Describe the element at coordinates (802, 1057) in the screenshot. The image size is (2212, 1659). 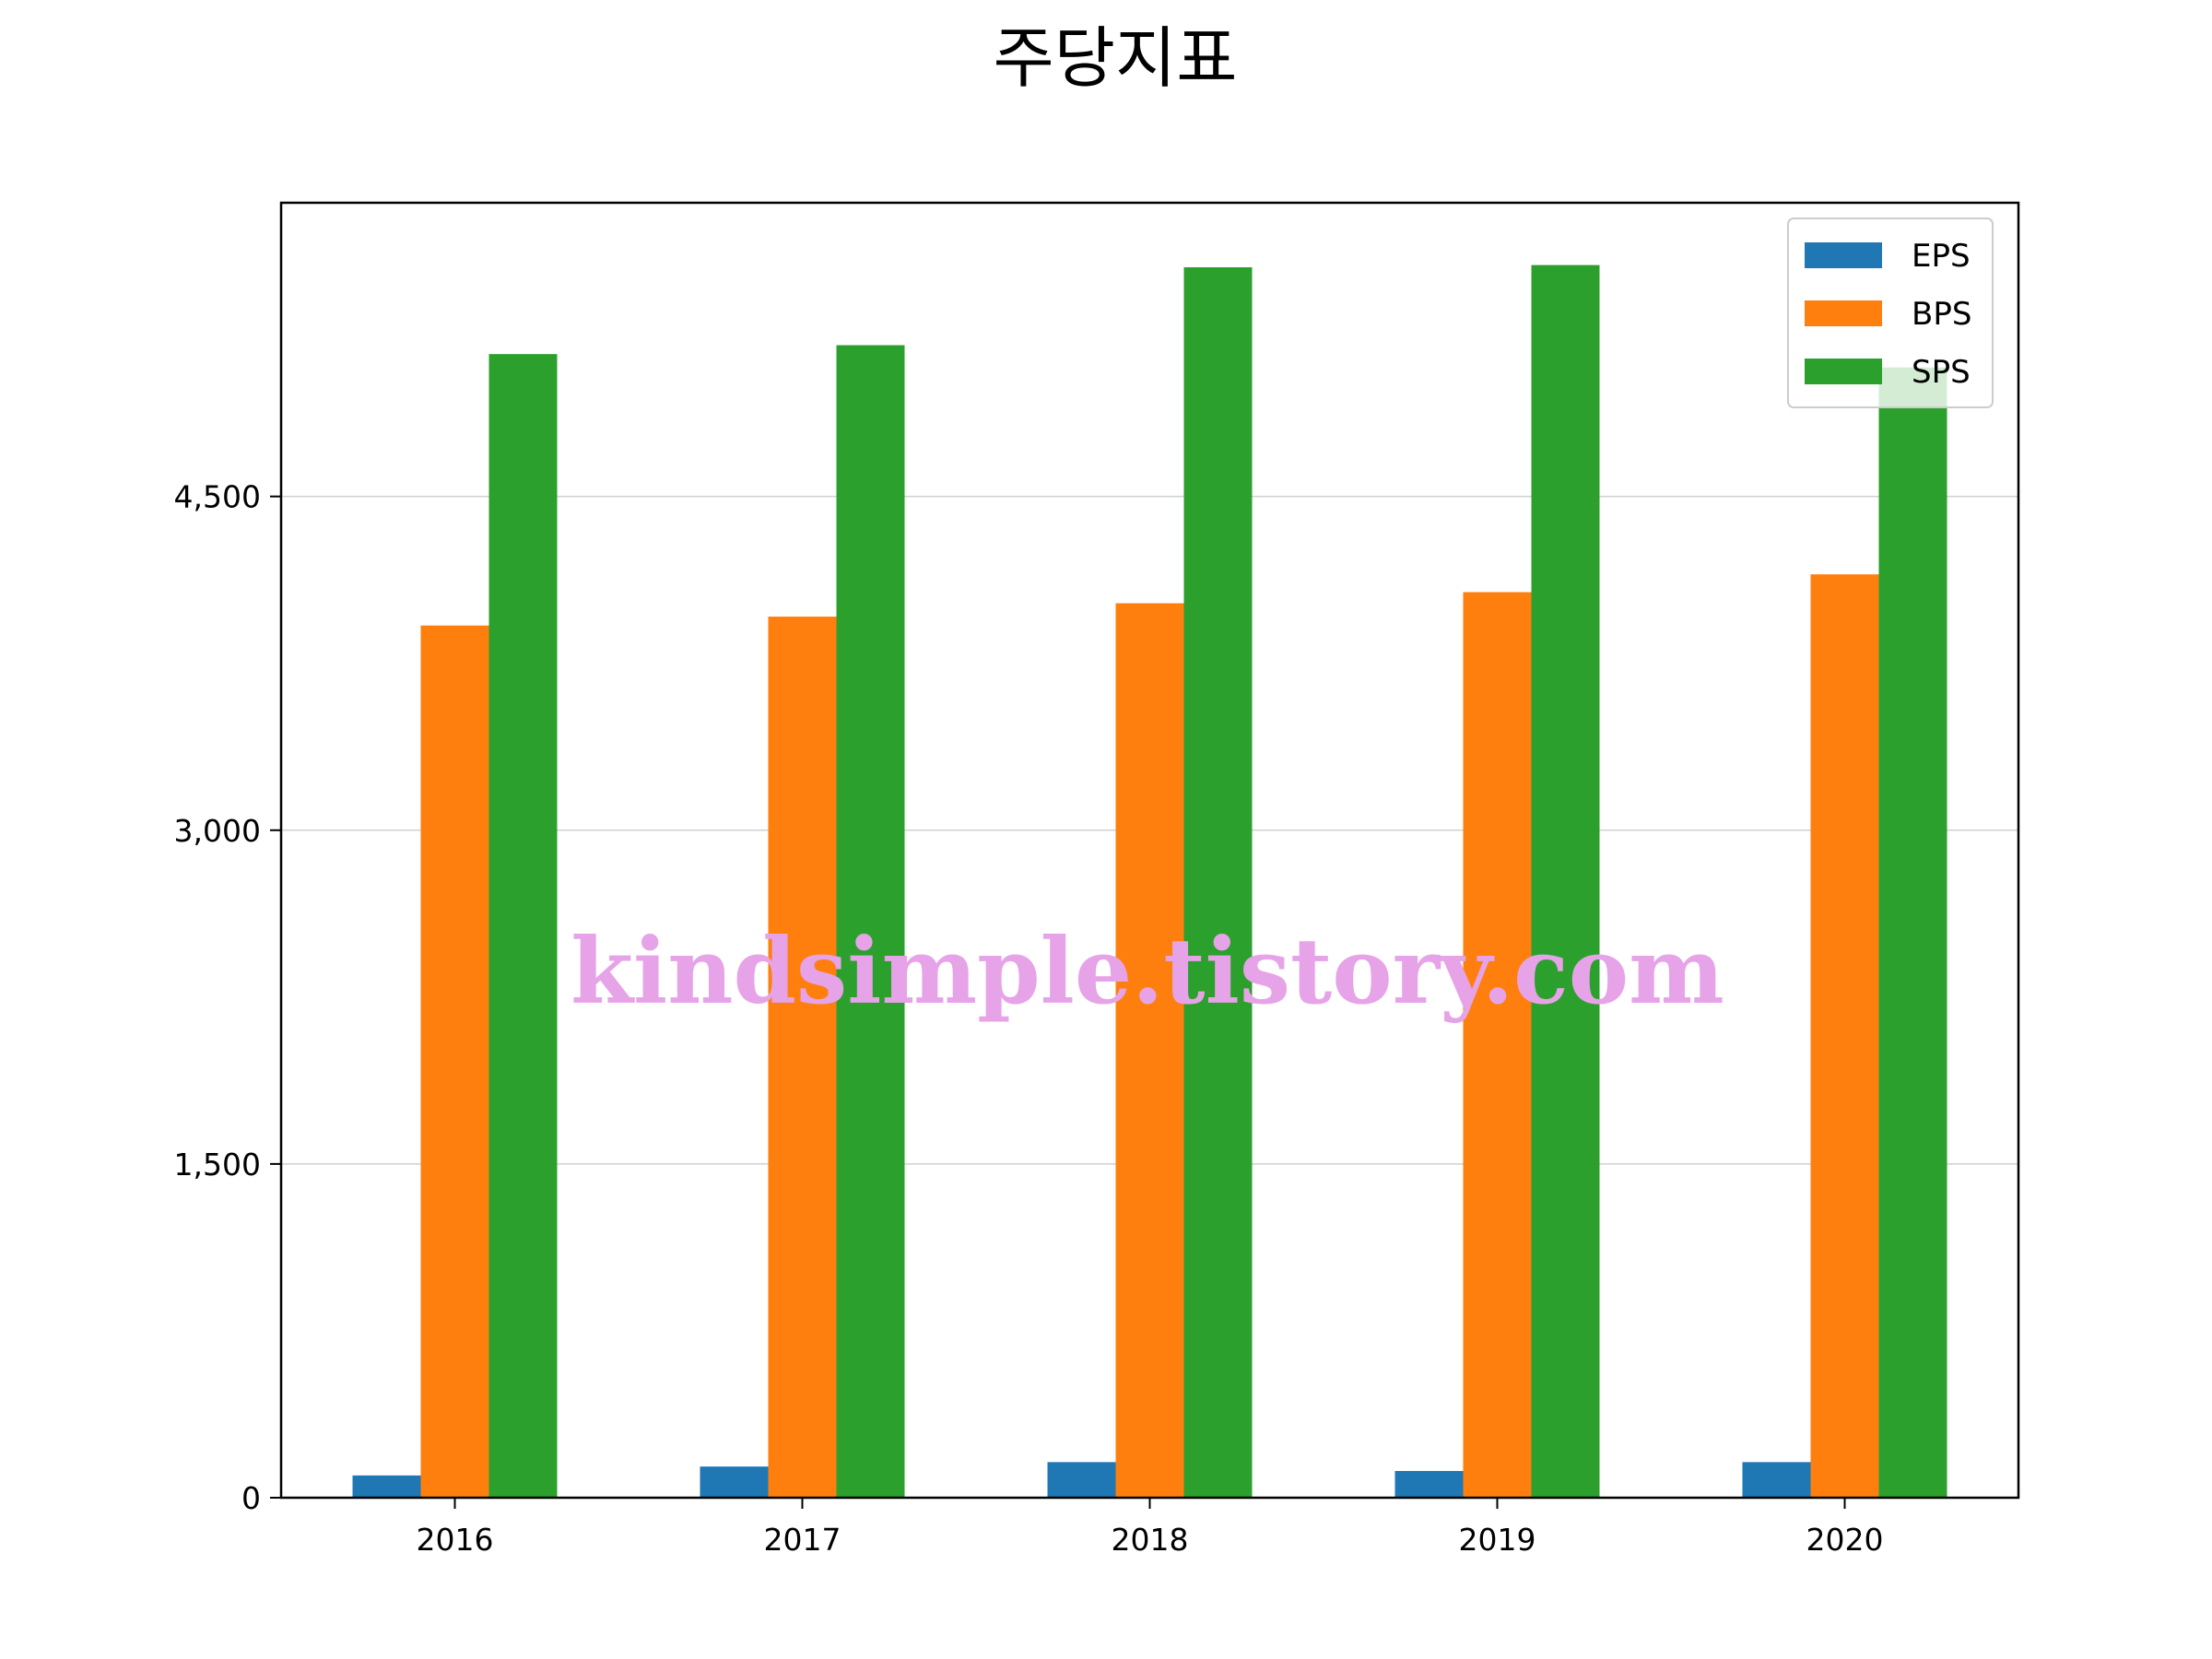
I see `bar-bps-2017` at that location.